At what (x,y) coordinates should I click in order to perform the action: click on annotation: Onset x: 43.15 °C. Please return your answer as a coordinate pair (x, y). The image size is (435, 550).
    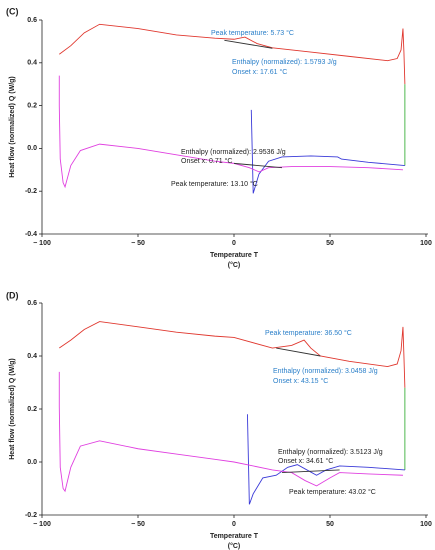
    Looking at the image, I should click on (300, 381).